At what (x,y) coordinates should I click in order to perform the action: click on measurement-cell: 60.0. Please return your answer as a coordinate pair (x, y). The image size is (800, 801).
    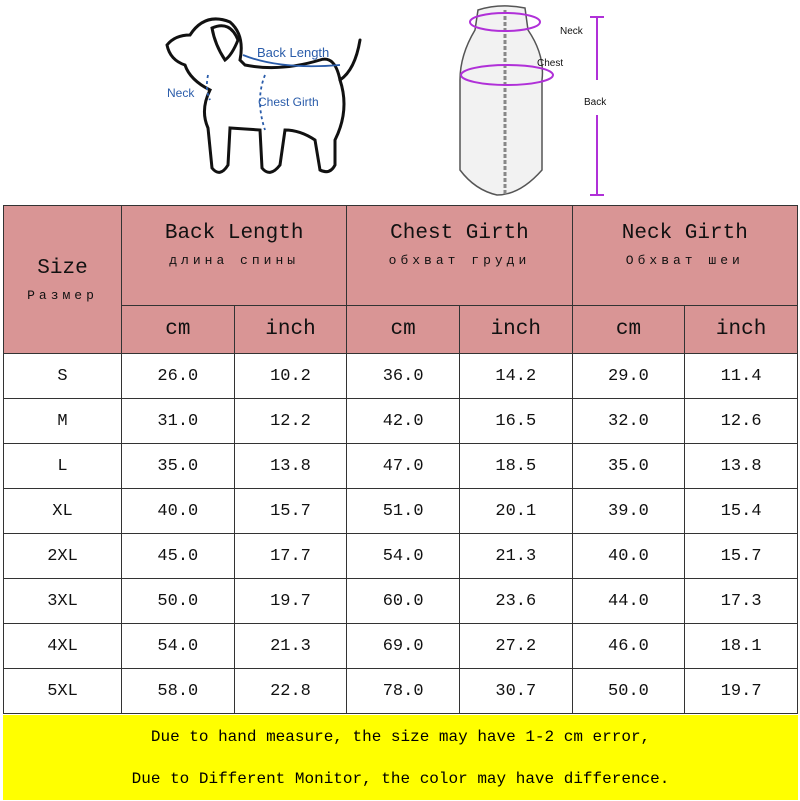
    Looking at the image, I should click on (403, 601).